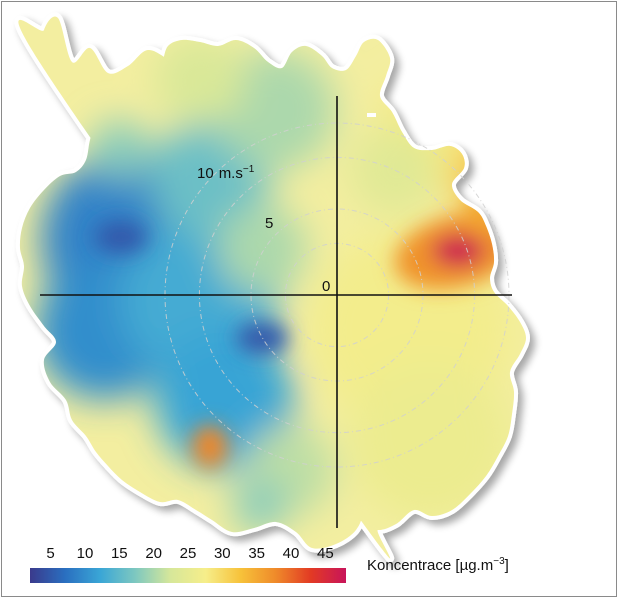 The width and height of the screenshot is (620, 600). Describe the element at coordinates (85, 553) in the screenshot. I see `colorbar-tick-label: 10` at that location.